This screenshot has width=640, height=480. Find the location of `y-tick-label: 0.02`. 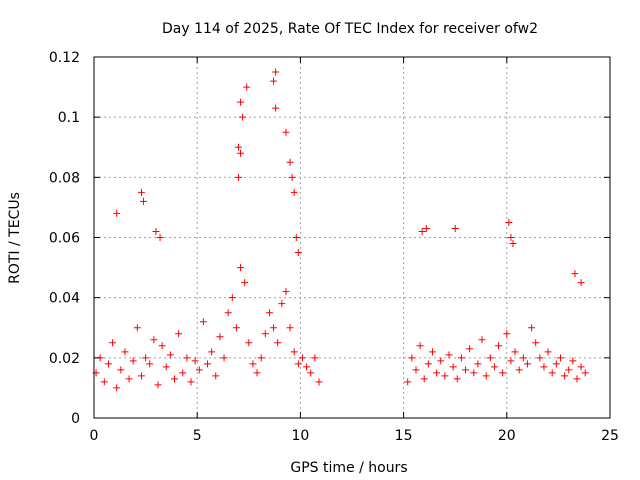

y-tick-label: 0.02 is located at coordinates (64, 359).